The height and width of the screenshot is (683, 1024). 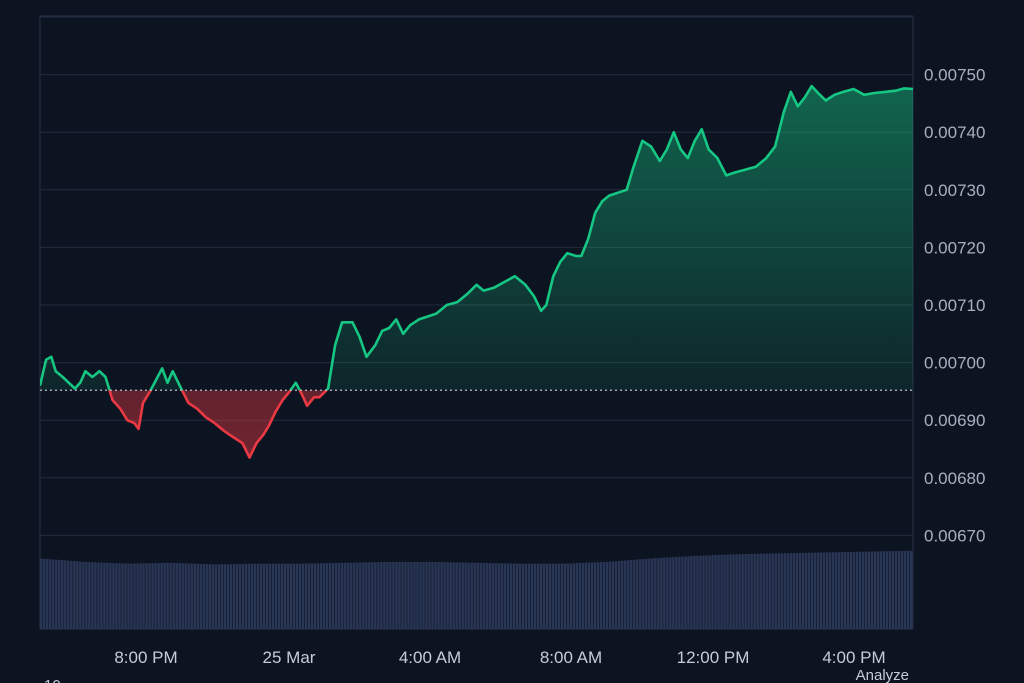 I want to click on y-tick-label: 0.00710, so click(x=954, y=305).